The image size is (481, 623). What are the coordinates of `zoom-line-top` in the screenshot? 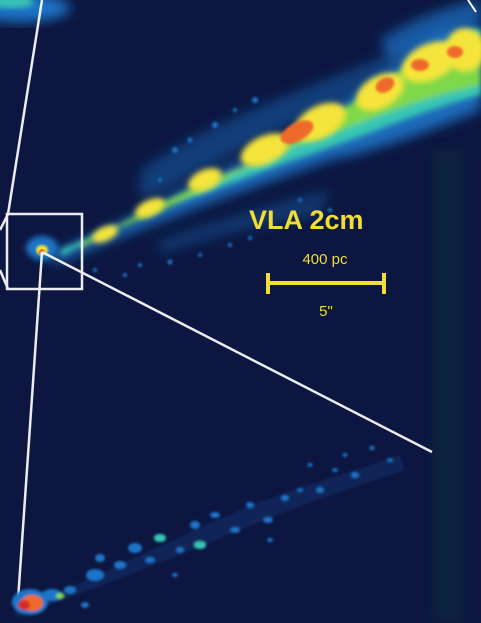 It's located at (25, 107).